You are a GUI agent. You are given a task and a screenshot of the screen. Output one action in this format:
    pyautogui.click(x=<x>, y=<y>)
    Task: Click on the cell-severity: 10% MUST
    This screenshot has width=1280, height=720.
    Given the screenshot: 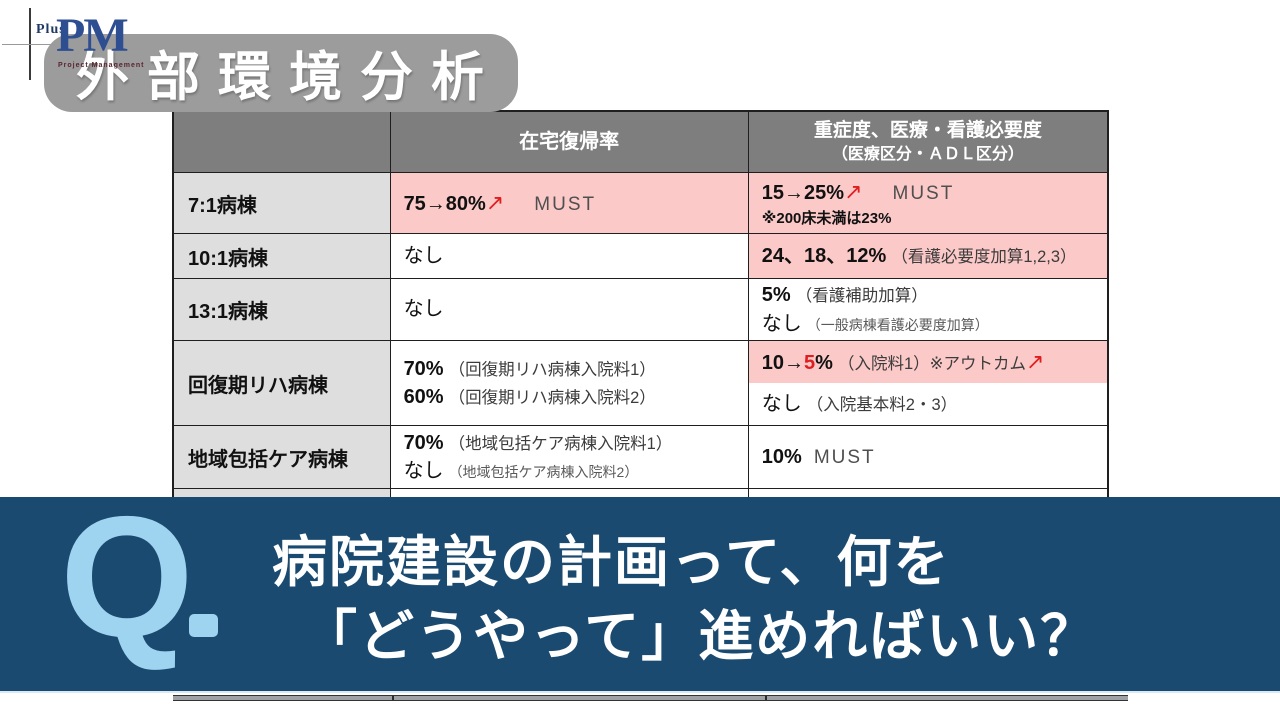 What is the action you would take?
    pyautogui.click(x=927, y=457)
    